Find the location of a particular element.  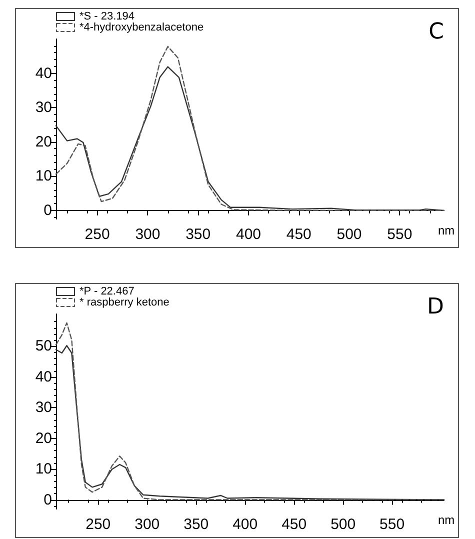

y-tick-label: 50 is located at coordinates (43, 346).